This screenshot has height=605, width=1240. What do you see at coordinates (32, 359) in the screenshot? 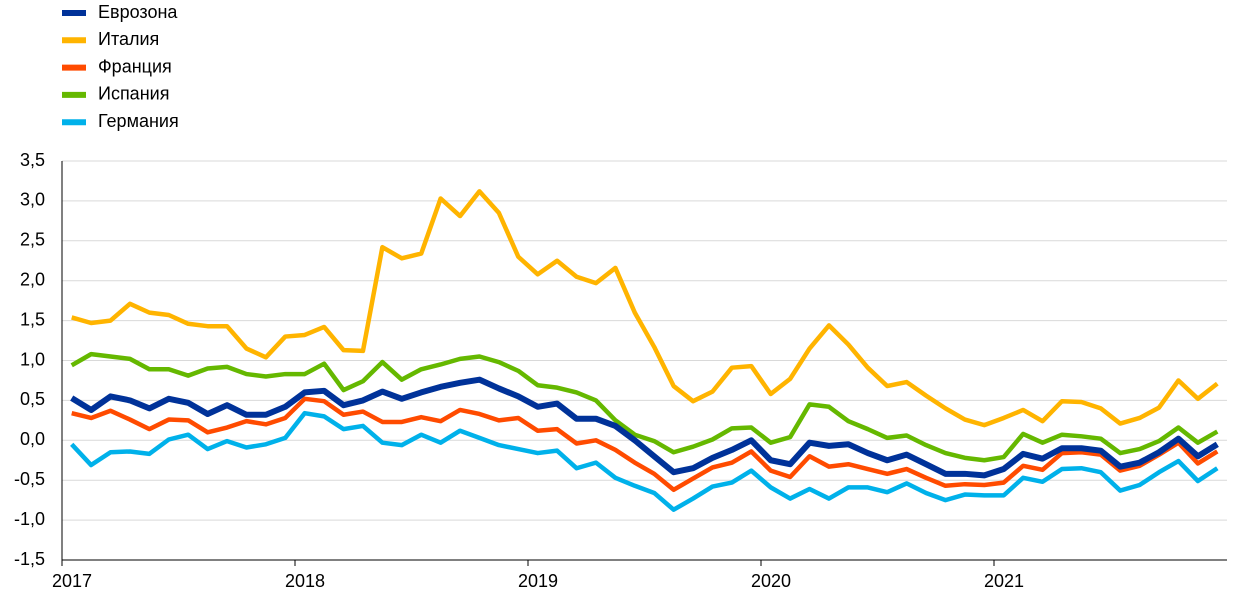
I see `y-tick-label: 1,0` at bounding box center [32, 359].